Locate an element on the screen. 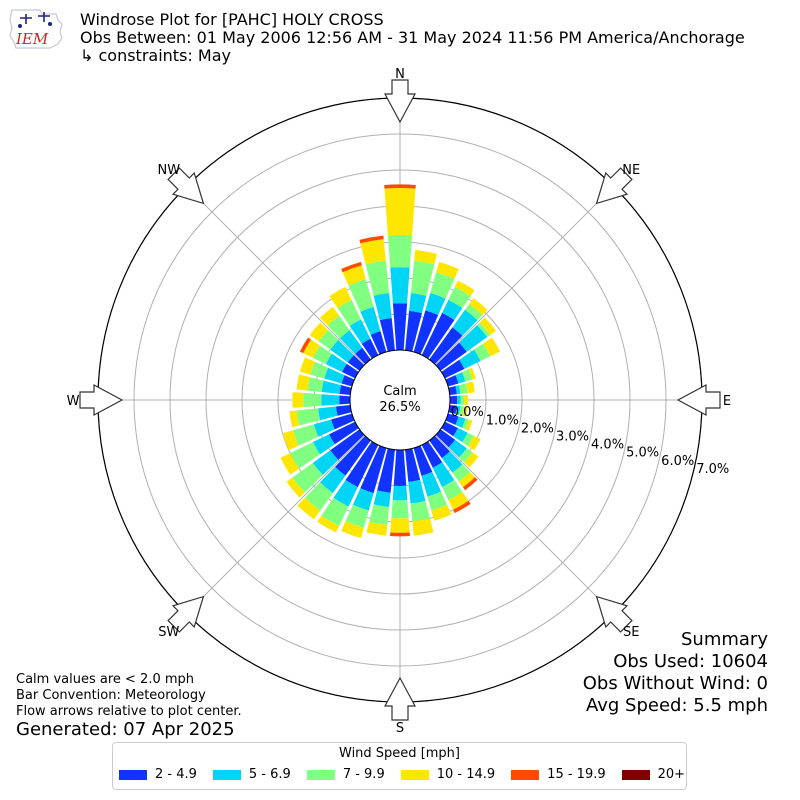 Image resolution: width=800 pixels, height=800 pixels. radial-tick-label: 4.0% is located at coordinates (607, 445).